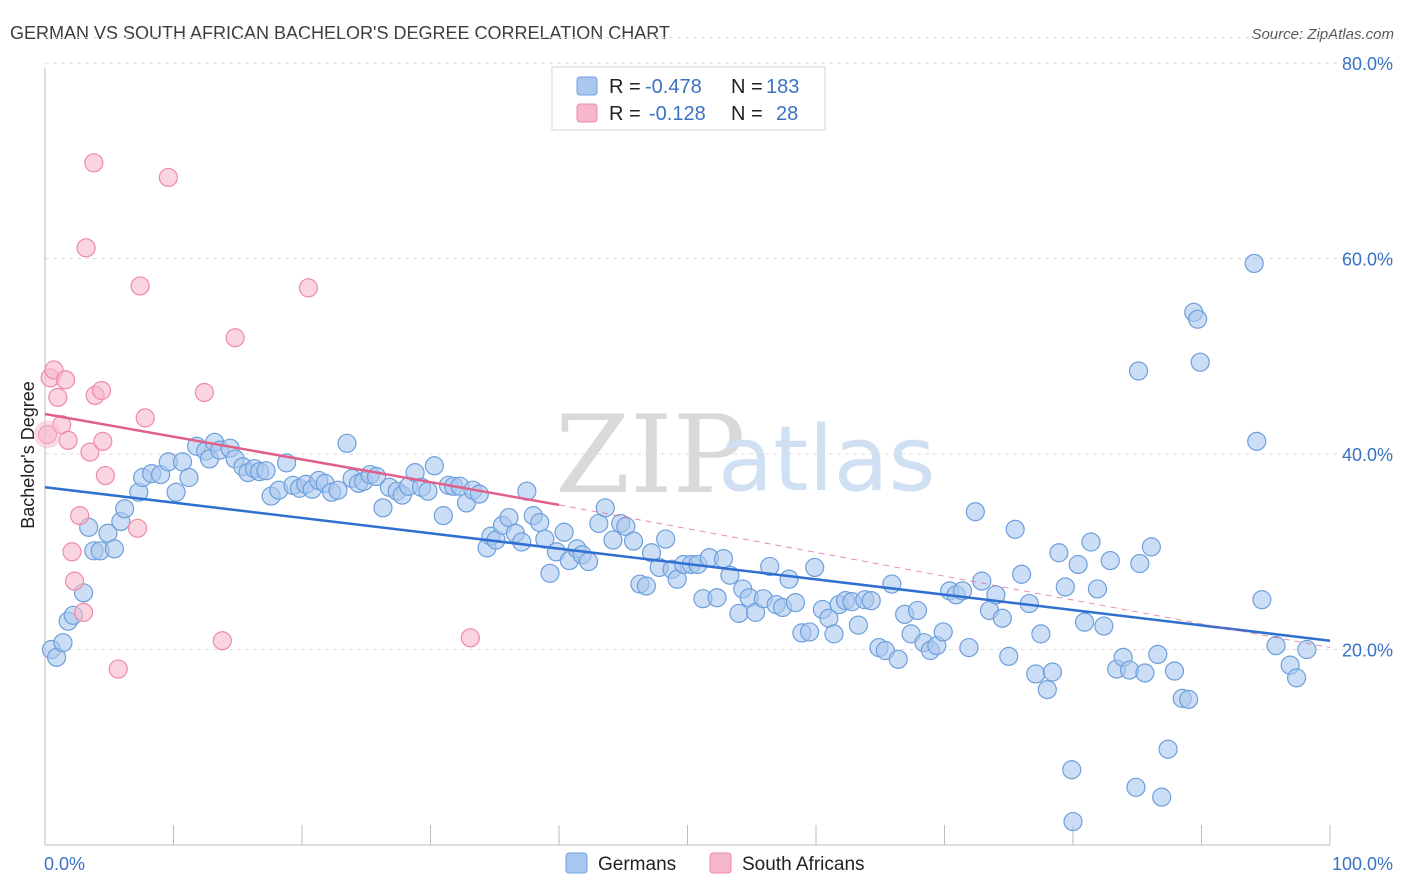 This screenshot has width=1406, height=892. I want to click on legend-r-value-germans: -0.478, so click(673, 87).